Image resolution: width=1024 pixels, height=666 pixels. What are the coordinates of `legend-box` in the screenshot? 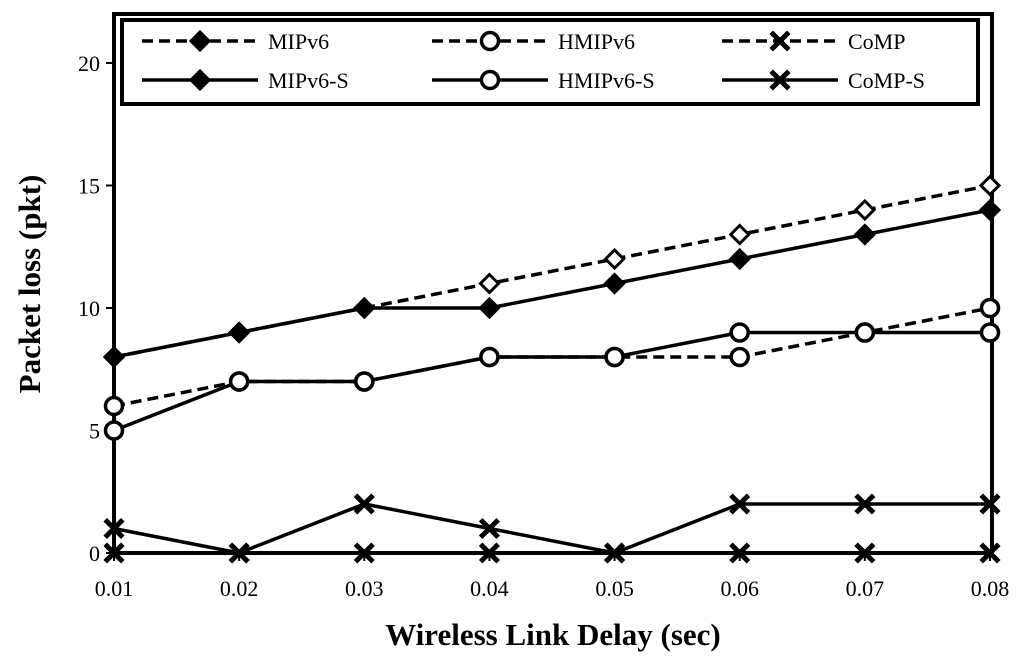 It's located at (550, 62).